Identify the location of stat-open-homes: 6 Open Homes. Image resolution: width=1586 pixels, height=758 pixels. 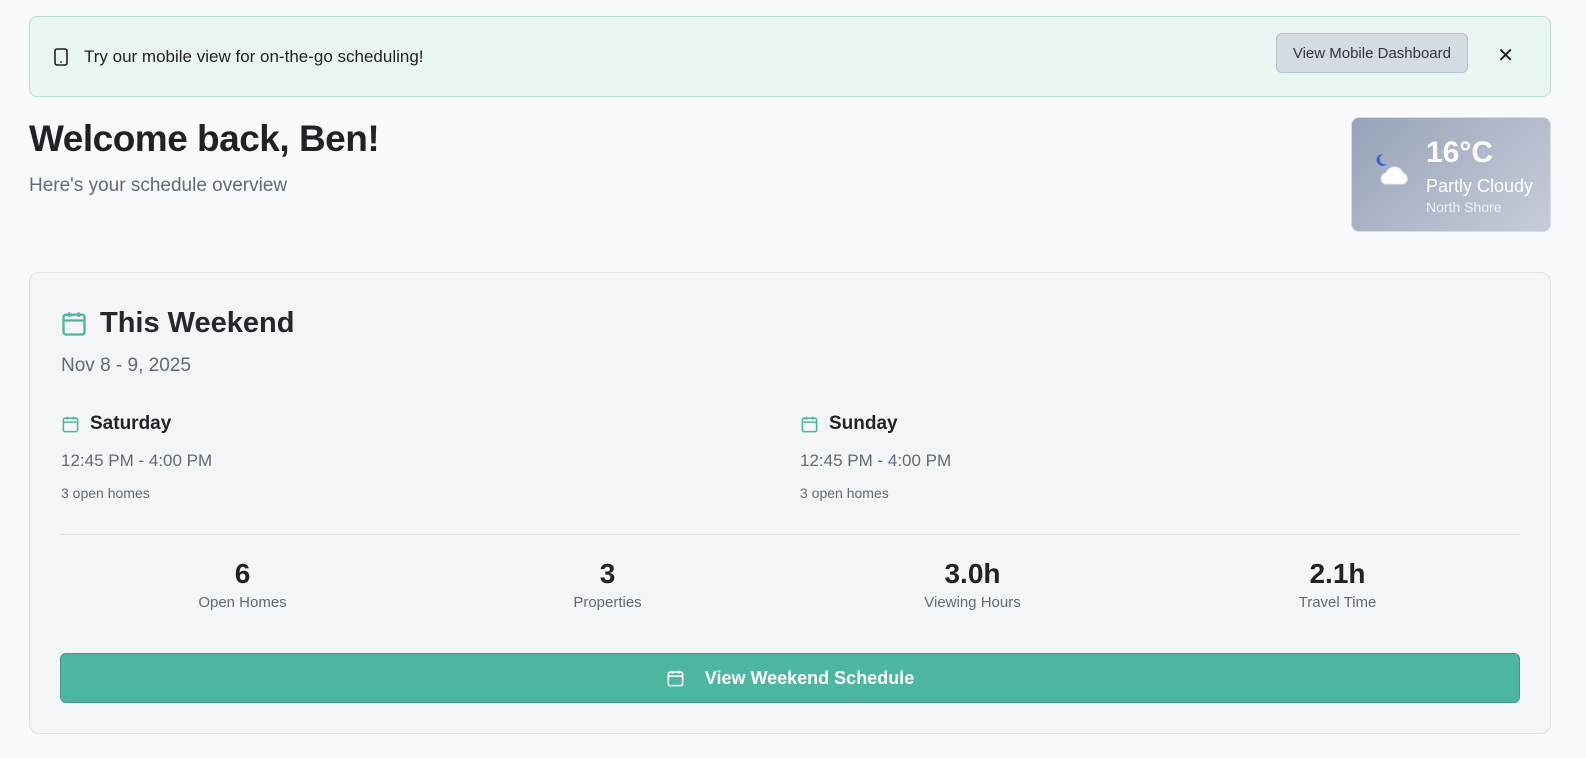
(242, 584).